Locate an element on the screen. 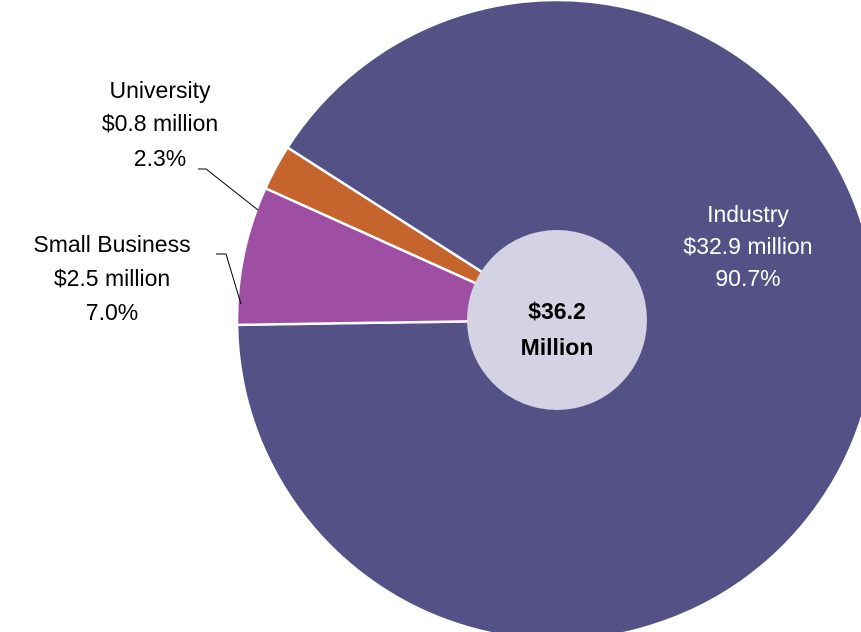 The height and width of the screenshot is (632, 861). university-label-name: University is located at coordinates (160, 90).